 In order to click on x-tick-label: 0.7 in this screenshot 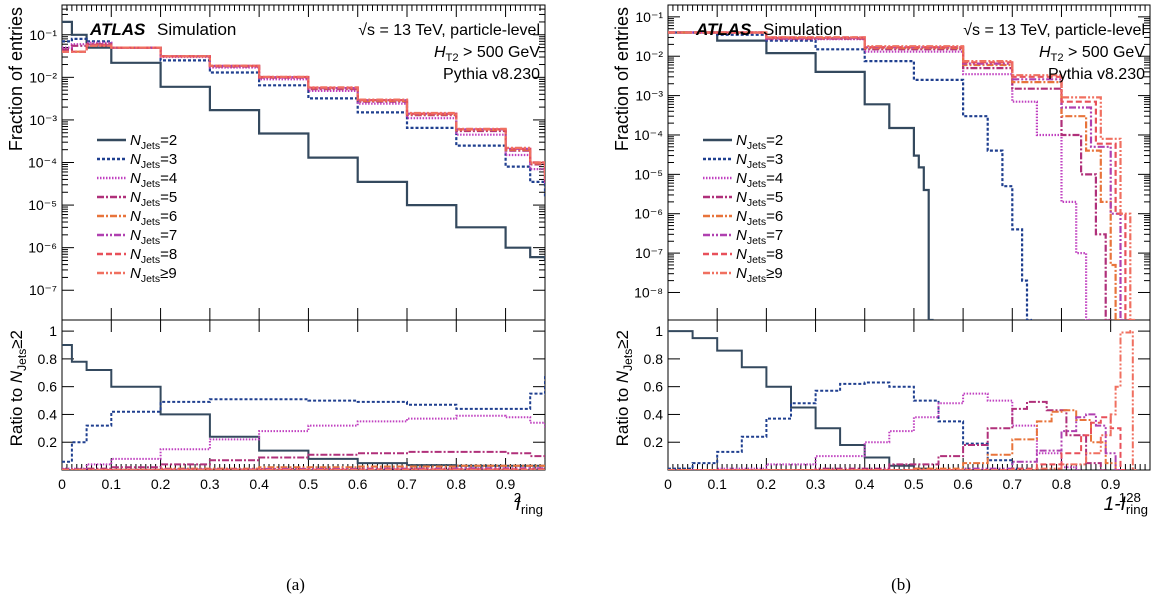, I will do `click(407, 484)`.